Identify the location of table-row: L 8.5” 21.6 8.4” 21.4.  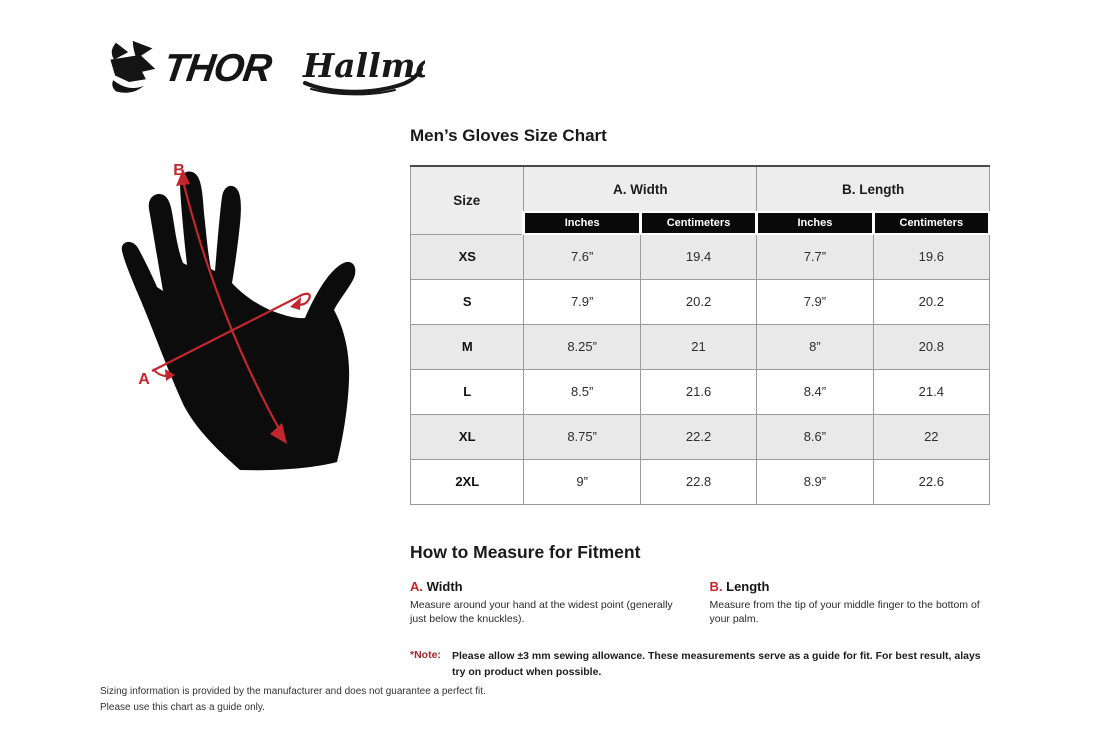
(700, 391).